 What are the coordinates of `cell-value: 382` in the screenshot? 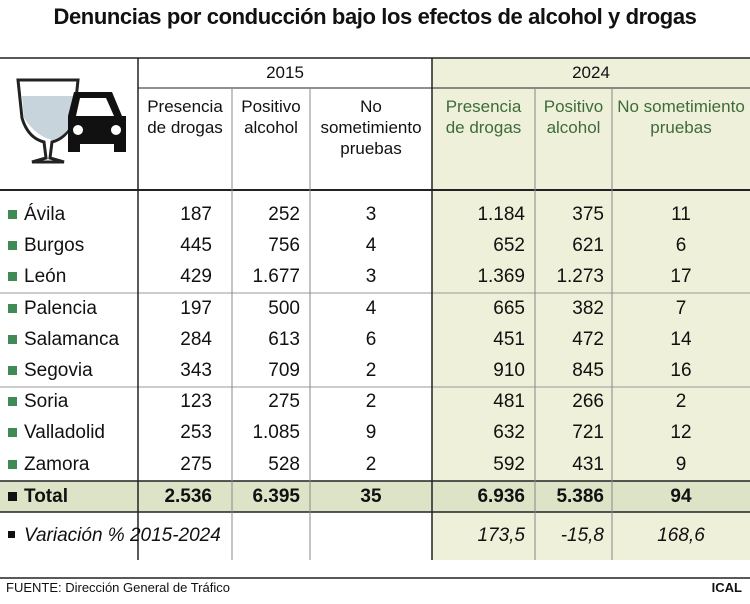 It's located at (588, 308).